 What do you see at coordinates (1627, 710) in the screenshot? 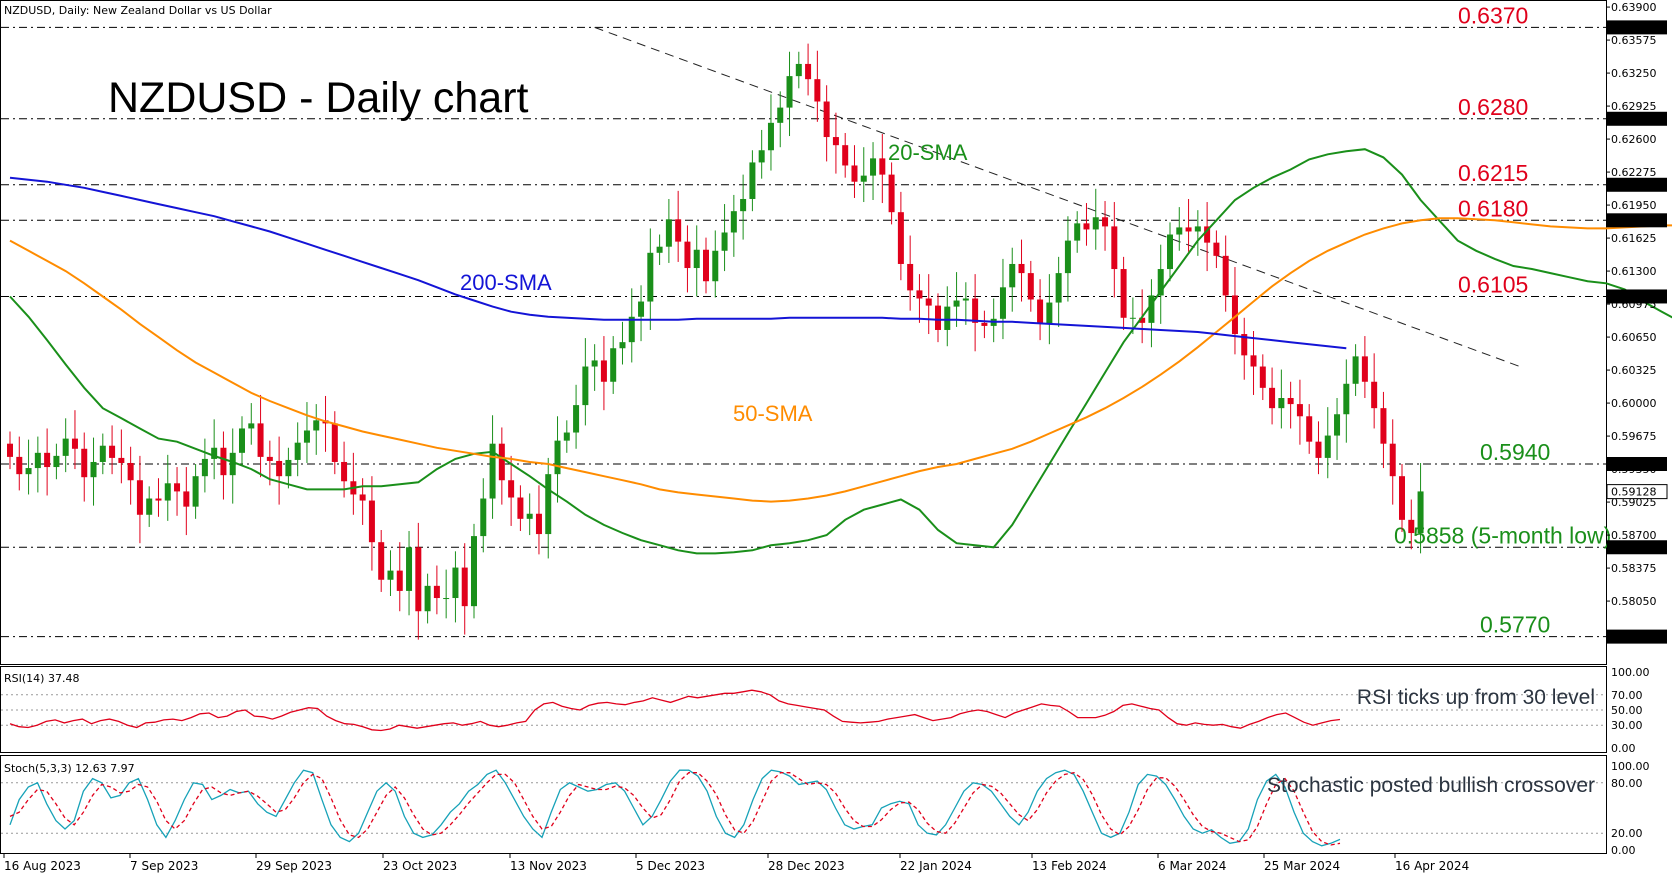
I see `axis-tick-label: 50.00` at bounding box center [1627, 710].